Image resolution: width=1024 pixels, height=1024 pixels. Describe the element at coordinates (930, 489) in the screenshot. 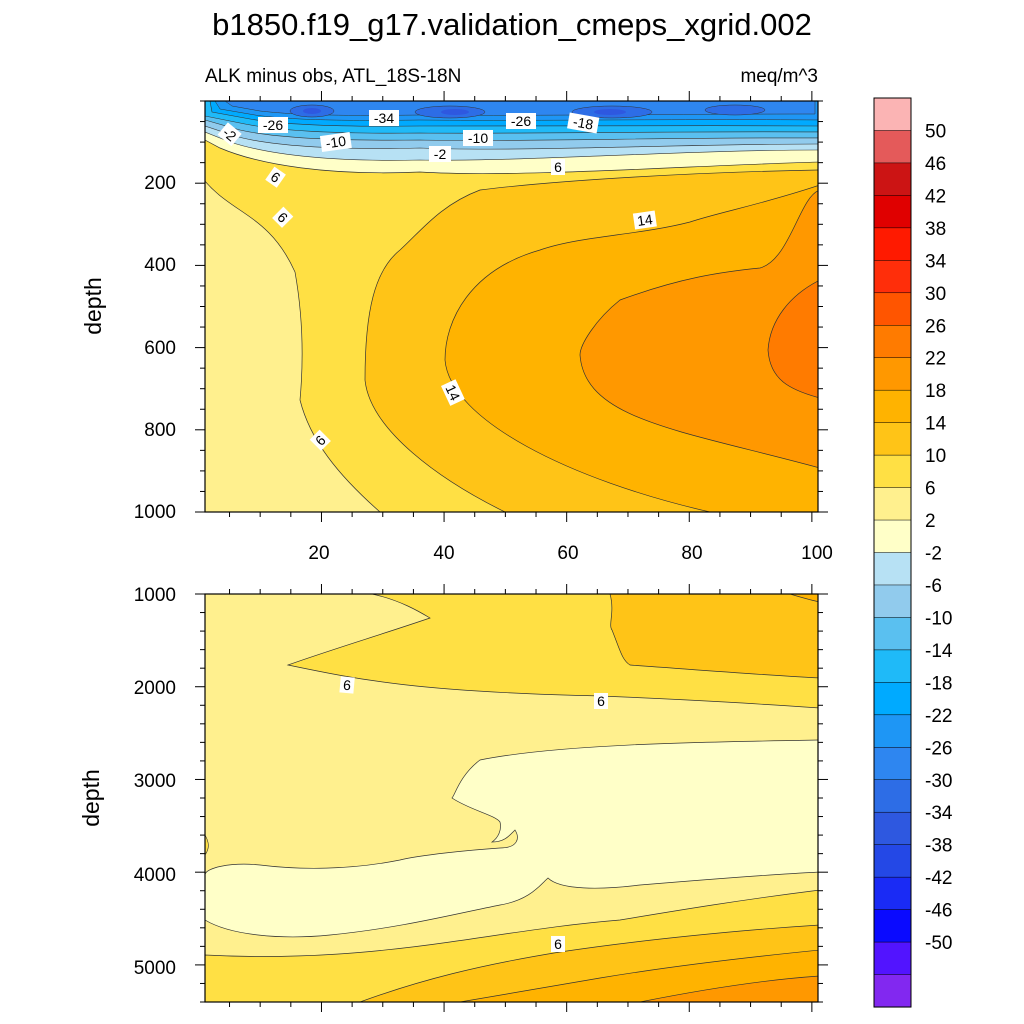

I see `colorbar-label: 6` at that location.